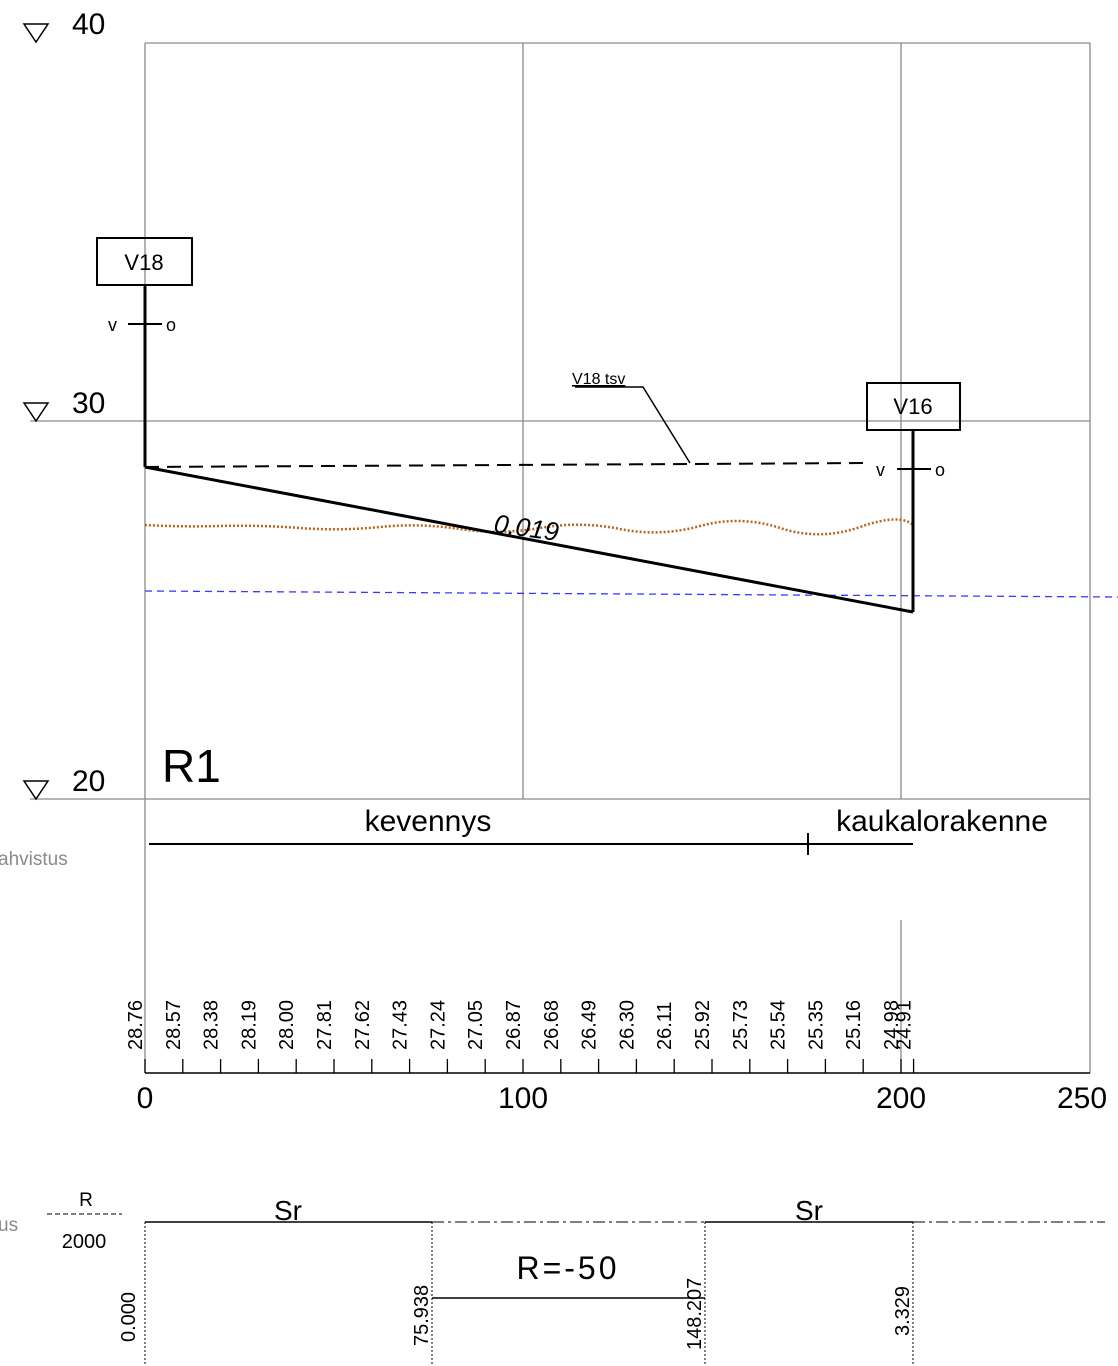 Image resolution: width=1118 pixels, height=1366 pixels. I want to click on well-v16-side-left: v, so click(880, 470).